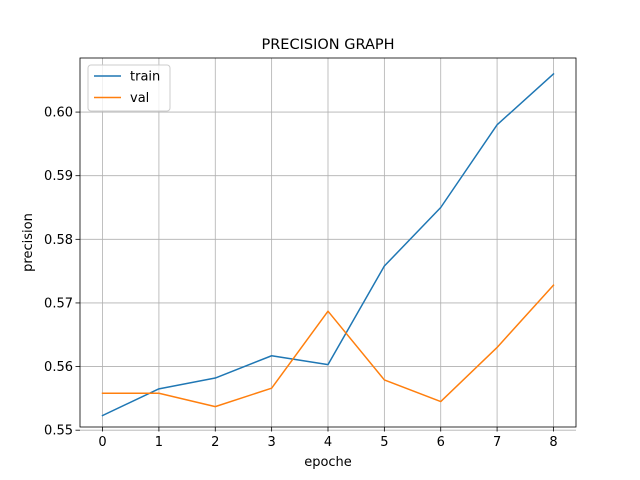  What do you see at coordinates (58, 240) in the screenshot?
I see `y-tick-label: 0.58` at bounding box center [58, 240].